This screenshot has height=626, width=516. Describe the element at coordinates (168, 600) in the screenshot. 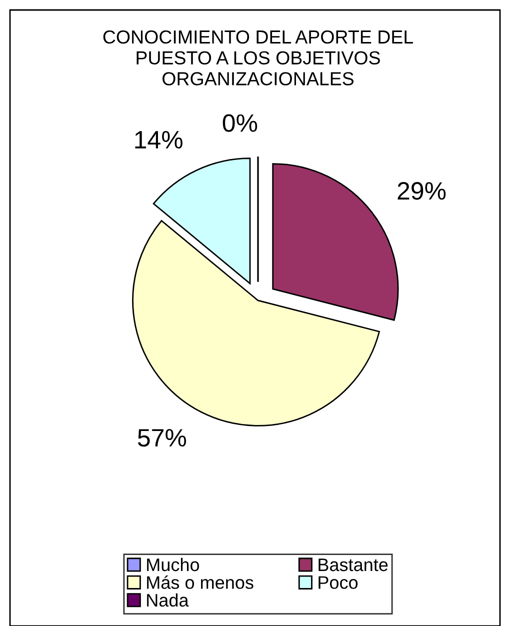

I see `legend-label: Nada` at that location.